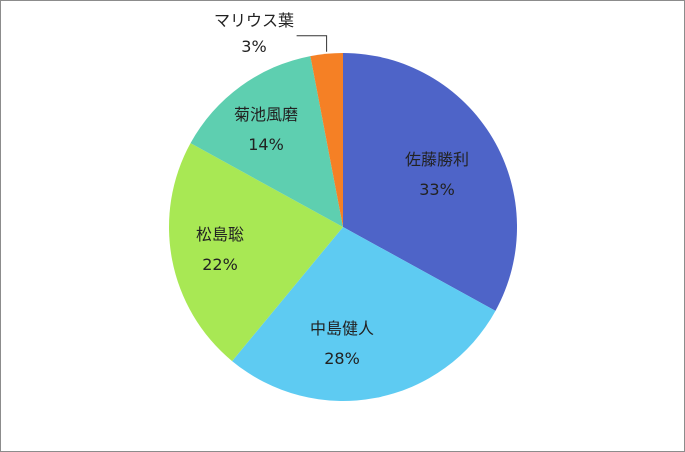 The height and width of the screenshot is (452, 685). I want to click on slice-label-3: 菊池風磨, so click(266, 114).